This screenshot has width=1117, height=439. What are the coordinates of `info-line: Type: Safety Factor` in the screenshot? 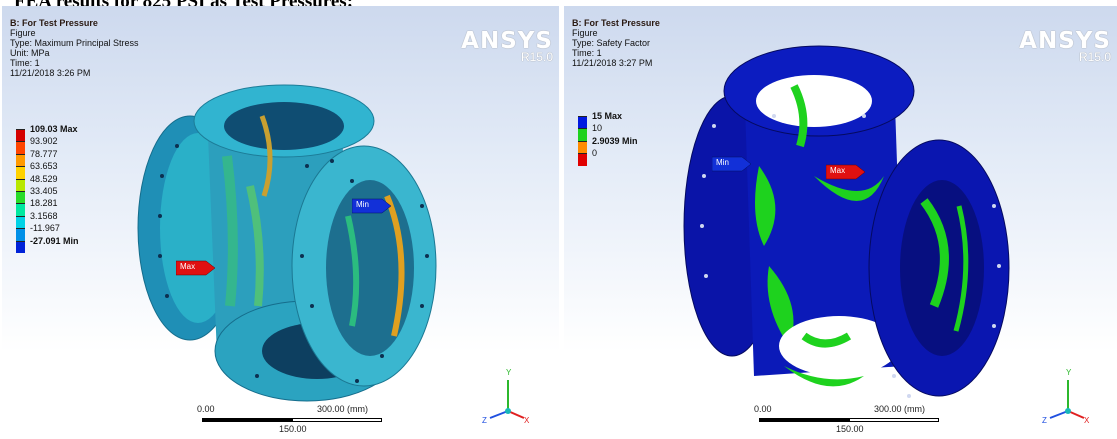 It's located at (611, 43).